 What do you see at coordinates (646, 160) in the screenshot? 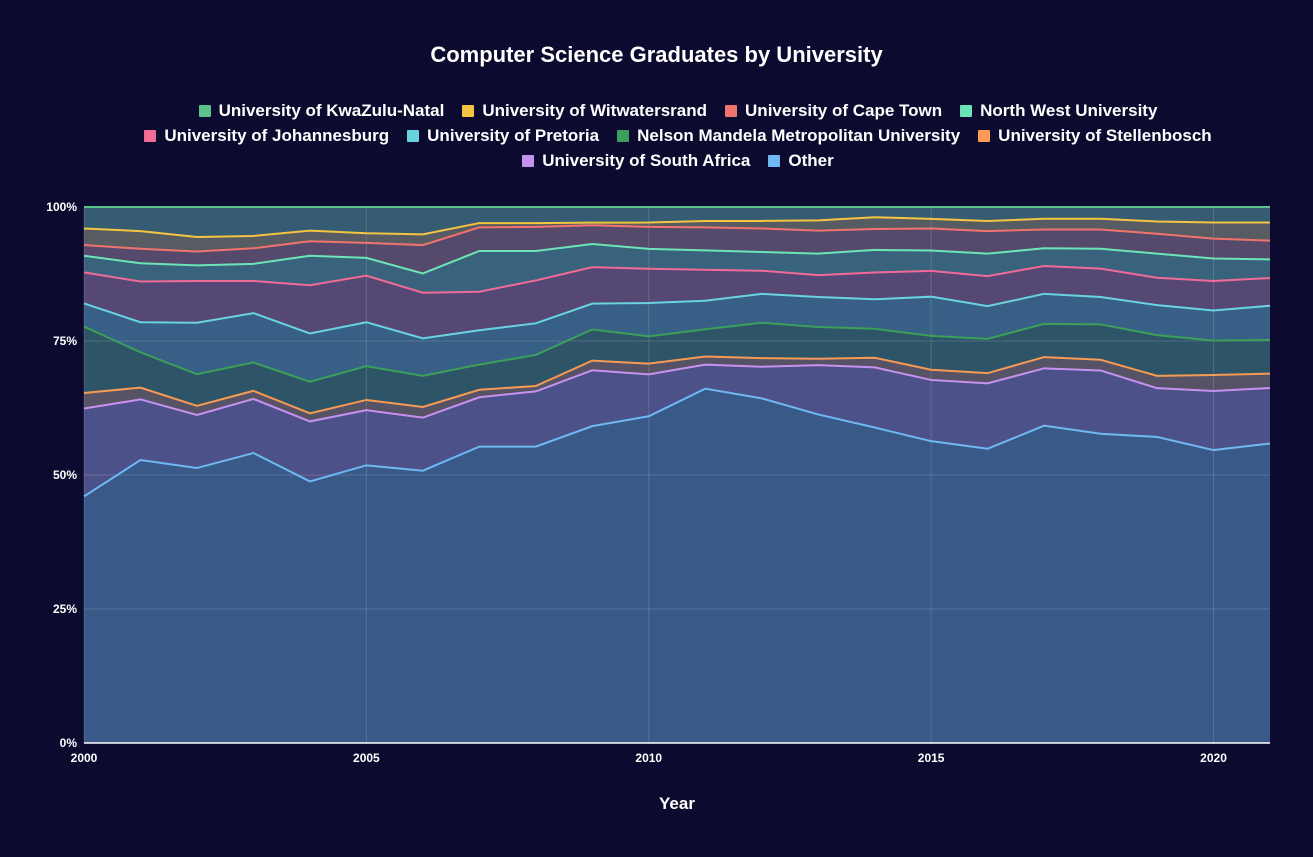
I see `legend-label: University of South Africa` at bounding box center [646, 160].